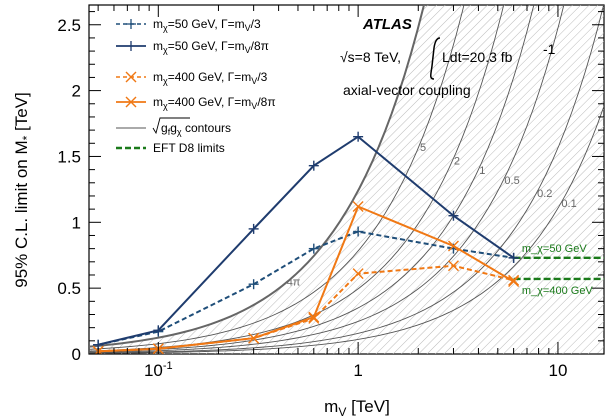  I want to click on y-tick-label-2: 0.5, so click(69, 288).